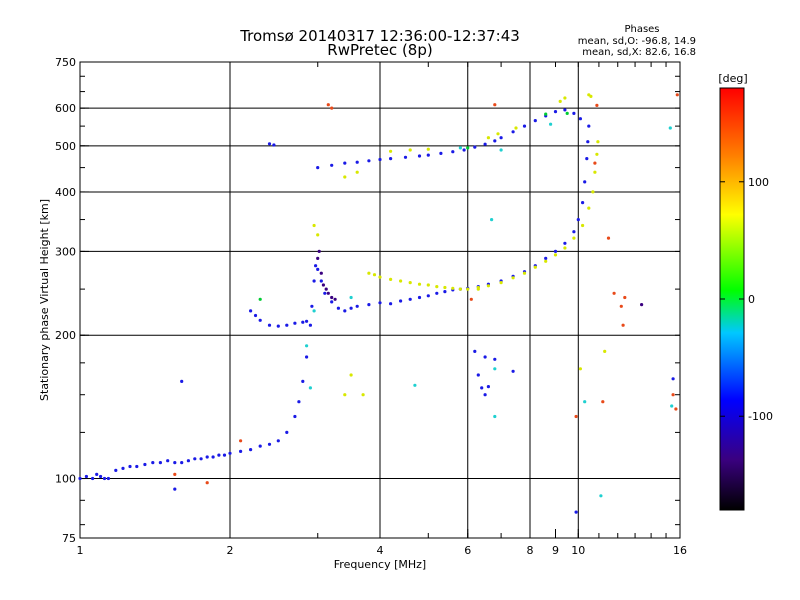  I want to click on y-tick-label: 750, so click(65, 62).